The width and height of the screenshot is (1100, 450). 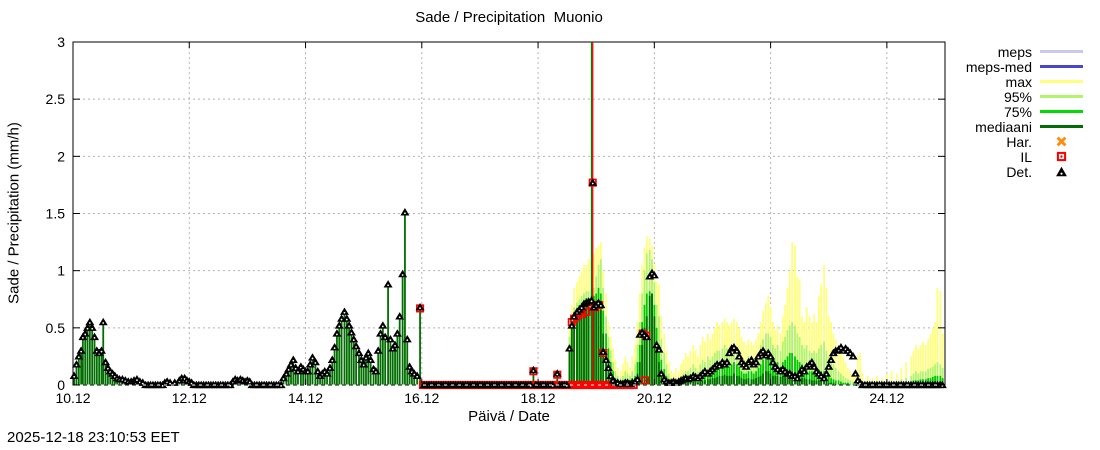 What do you see at coordinates (56, 214) in the screenshot?
I see `svg-text: 1.5` at bounding box center [56, 214].